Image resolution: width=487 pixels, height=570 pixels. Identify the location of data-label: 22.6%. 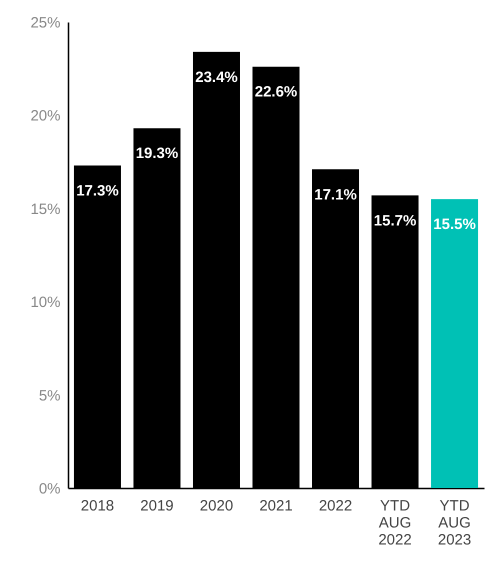
(276, 92).